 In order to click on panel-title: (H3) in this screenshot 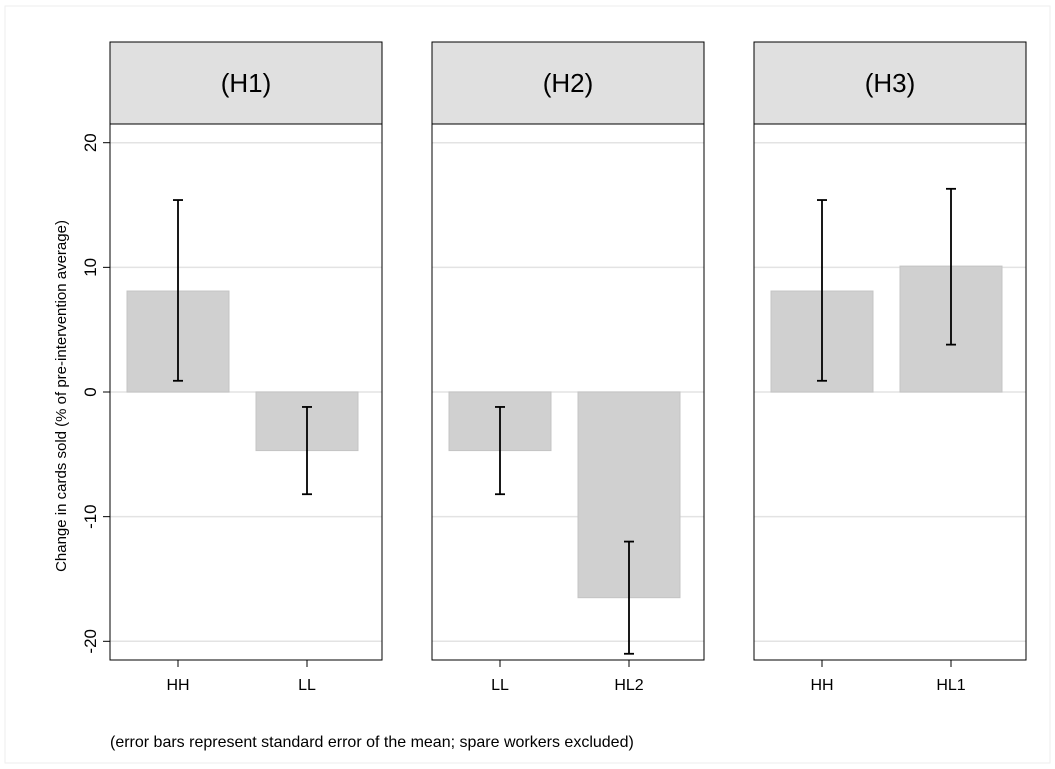, I will do `click(890, 83)`.